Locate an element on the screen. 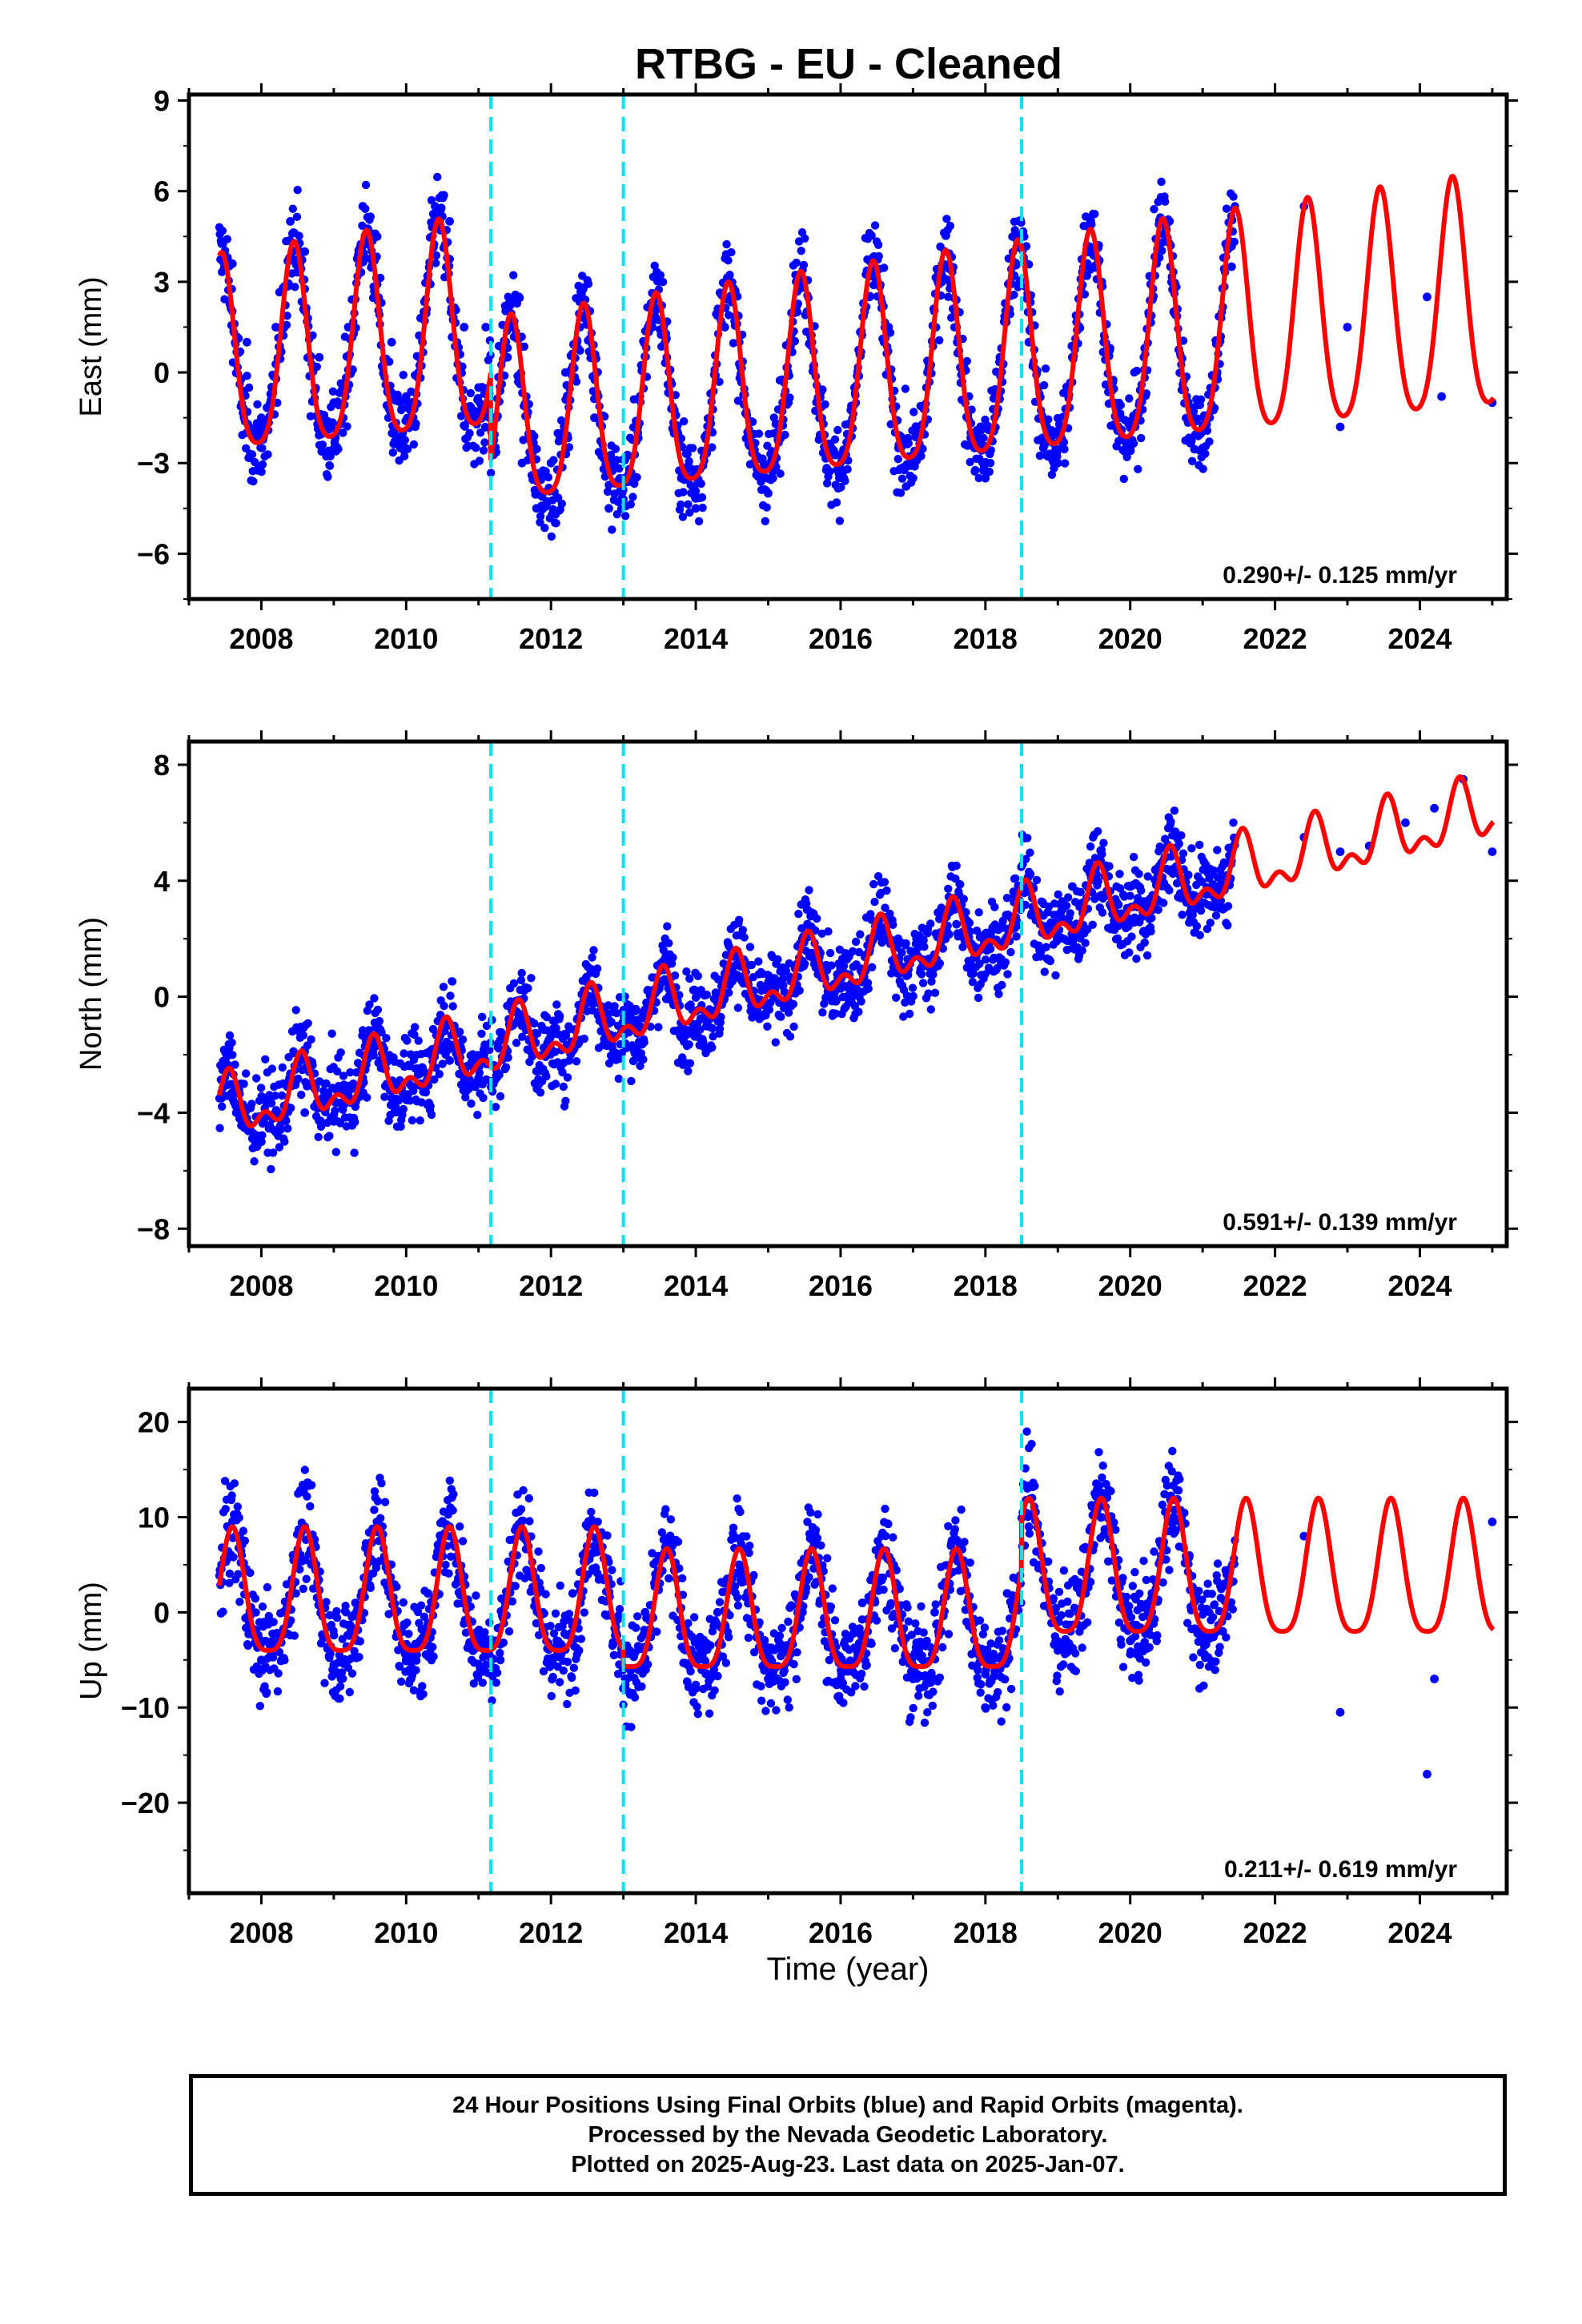 This screenshot has height=2324, width=1582. plot-area is located at coordinates (856, 356).